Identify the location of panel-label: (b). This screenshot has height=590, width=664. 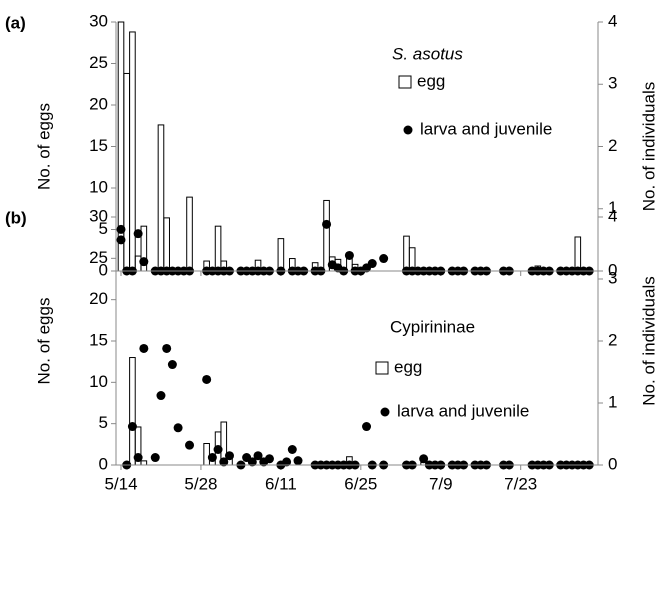
(16, 217).